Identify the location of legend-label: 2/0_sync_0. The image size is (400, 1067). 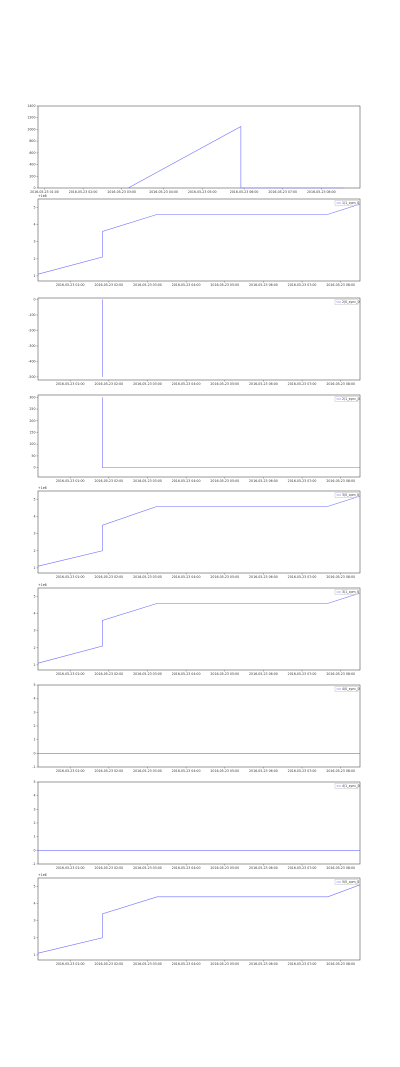
(351, 302).